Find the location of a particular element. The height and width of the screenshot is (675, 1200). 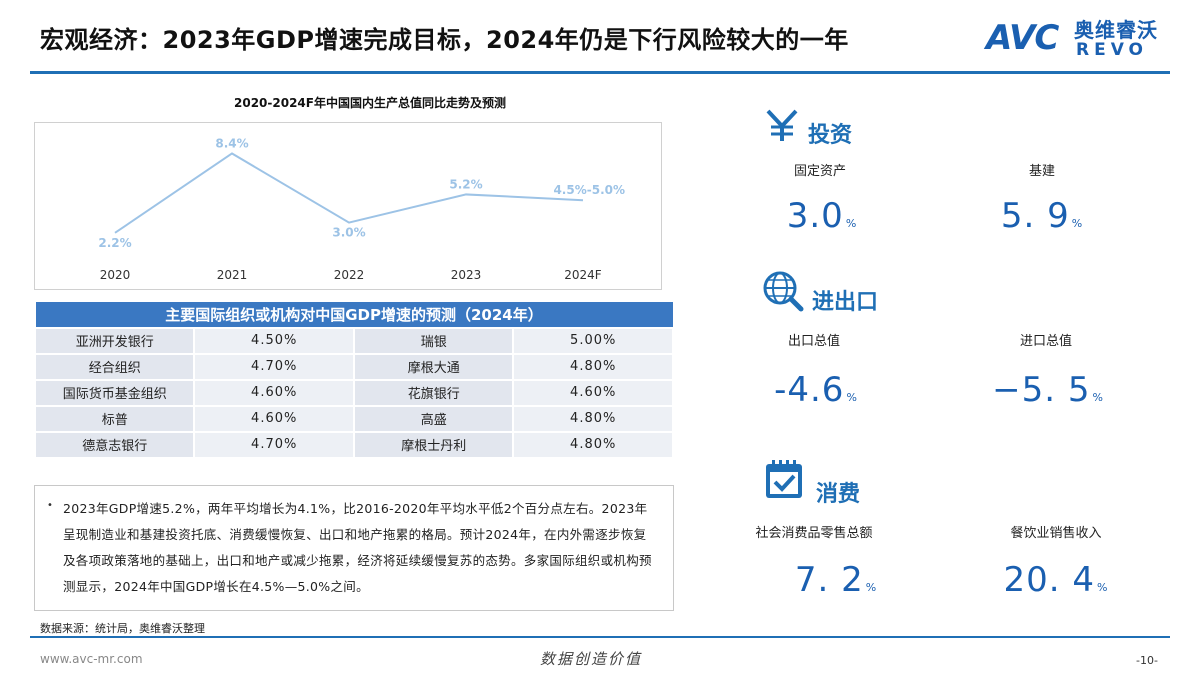

footer-divider is located at coordinates (600, 637).